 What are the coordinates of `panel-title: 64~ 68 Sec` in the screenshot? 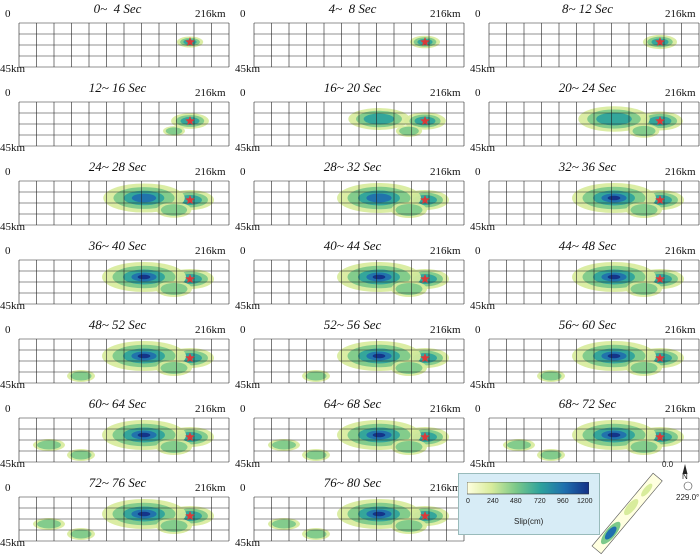 It's located at (352, 403).